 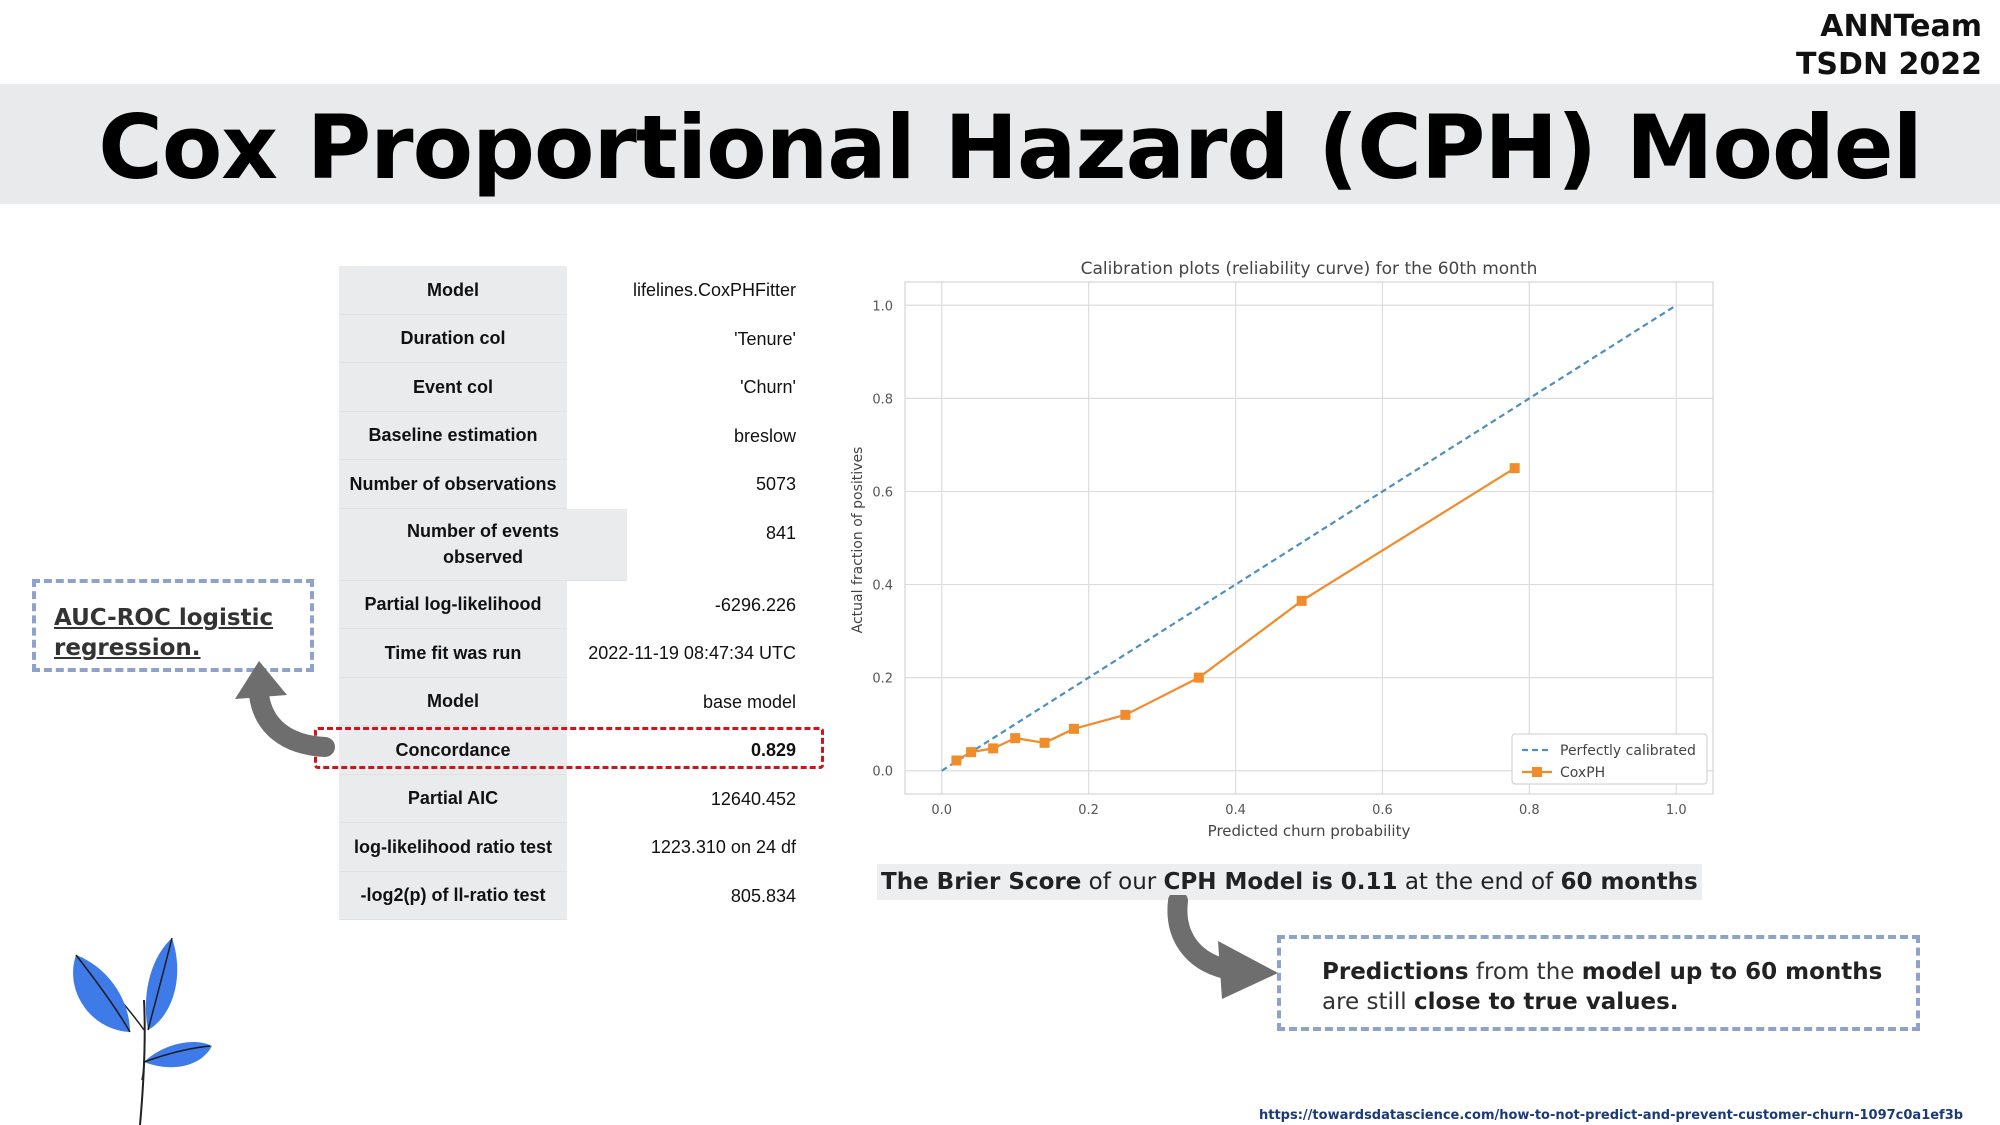 I want to click on table-row: Time fit was run 2022-11-19 08:47:34 UTC, so click(x=570, y=653).